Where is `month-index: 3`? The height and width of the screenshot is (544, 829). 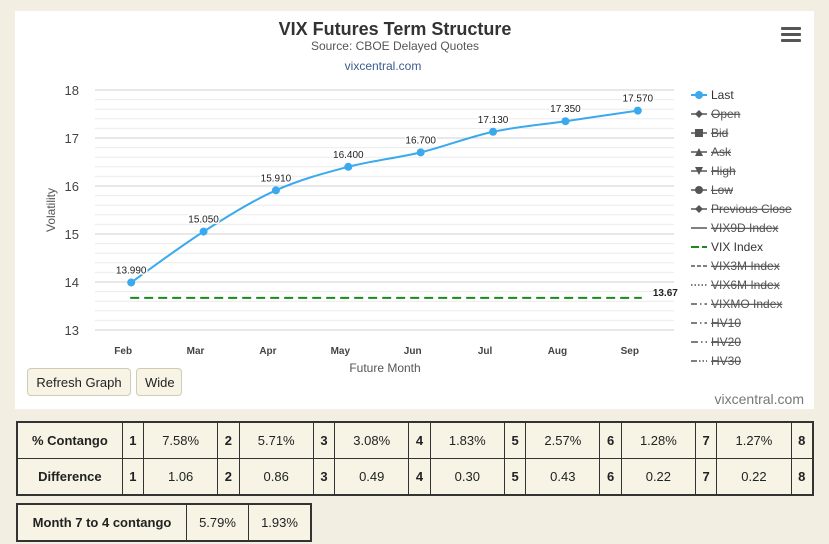
month-index: 3 is located at coordinates (324, 477).